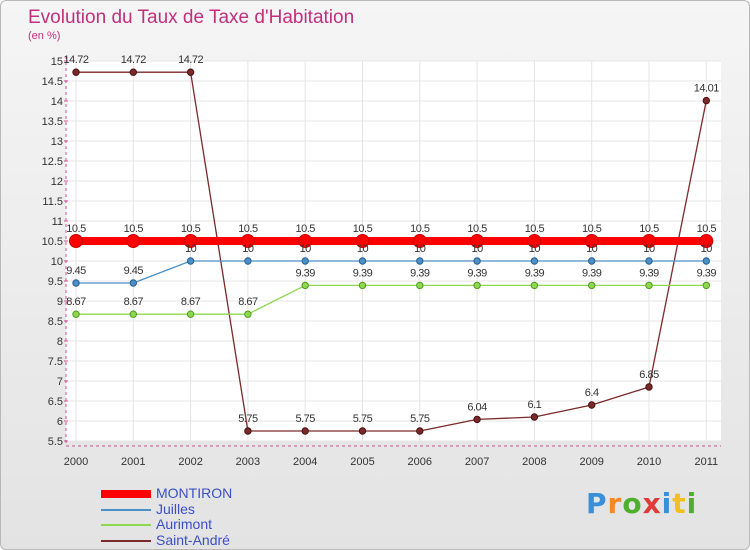  Describe the element at coordinates (679, 503) in the screenshot. I see `logo-letter: t` at that location.